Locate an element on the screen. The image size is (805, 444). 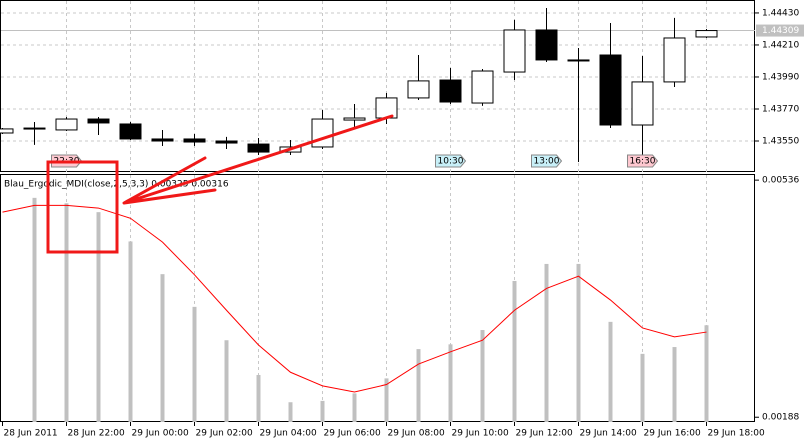
arrow is located at coordinates (258, 159).